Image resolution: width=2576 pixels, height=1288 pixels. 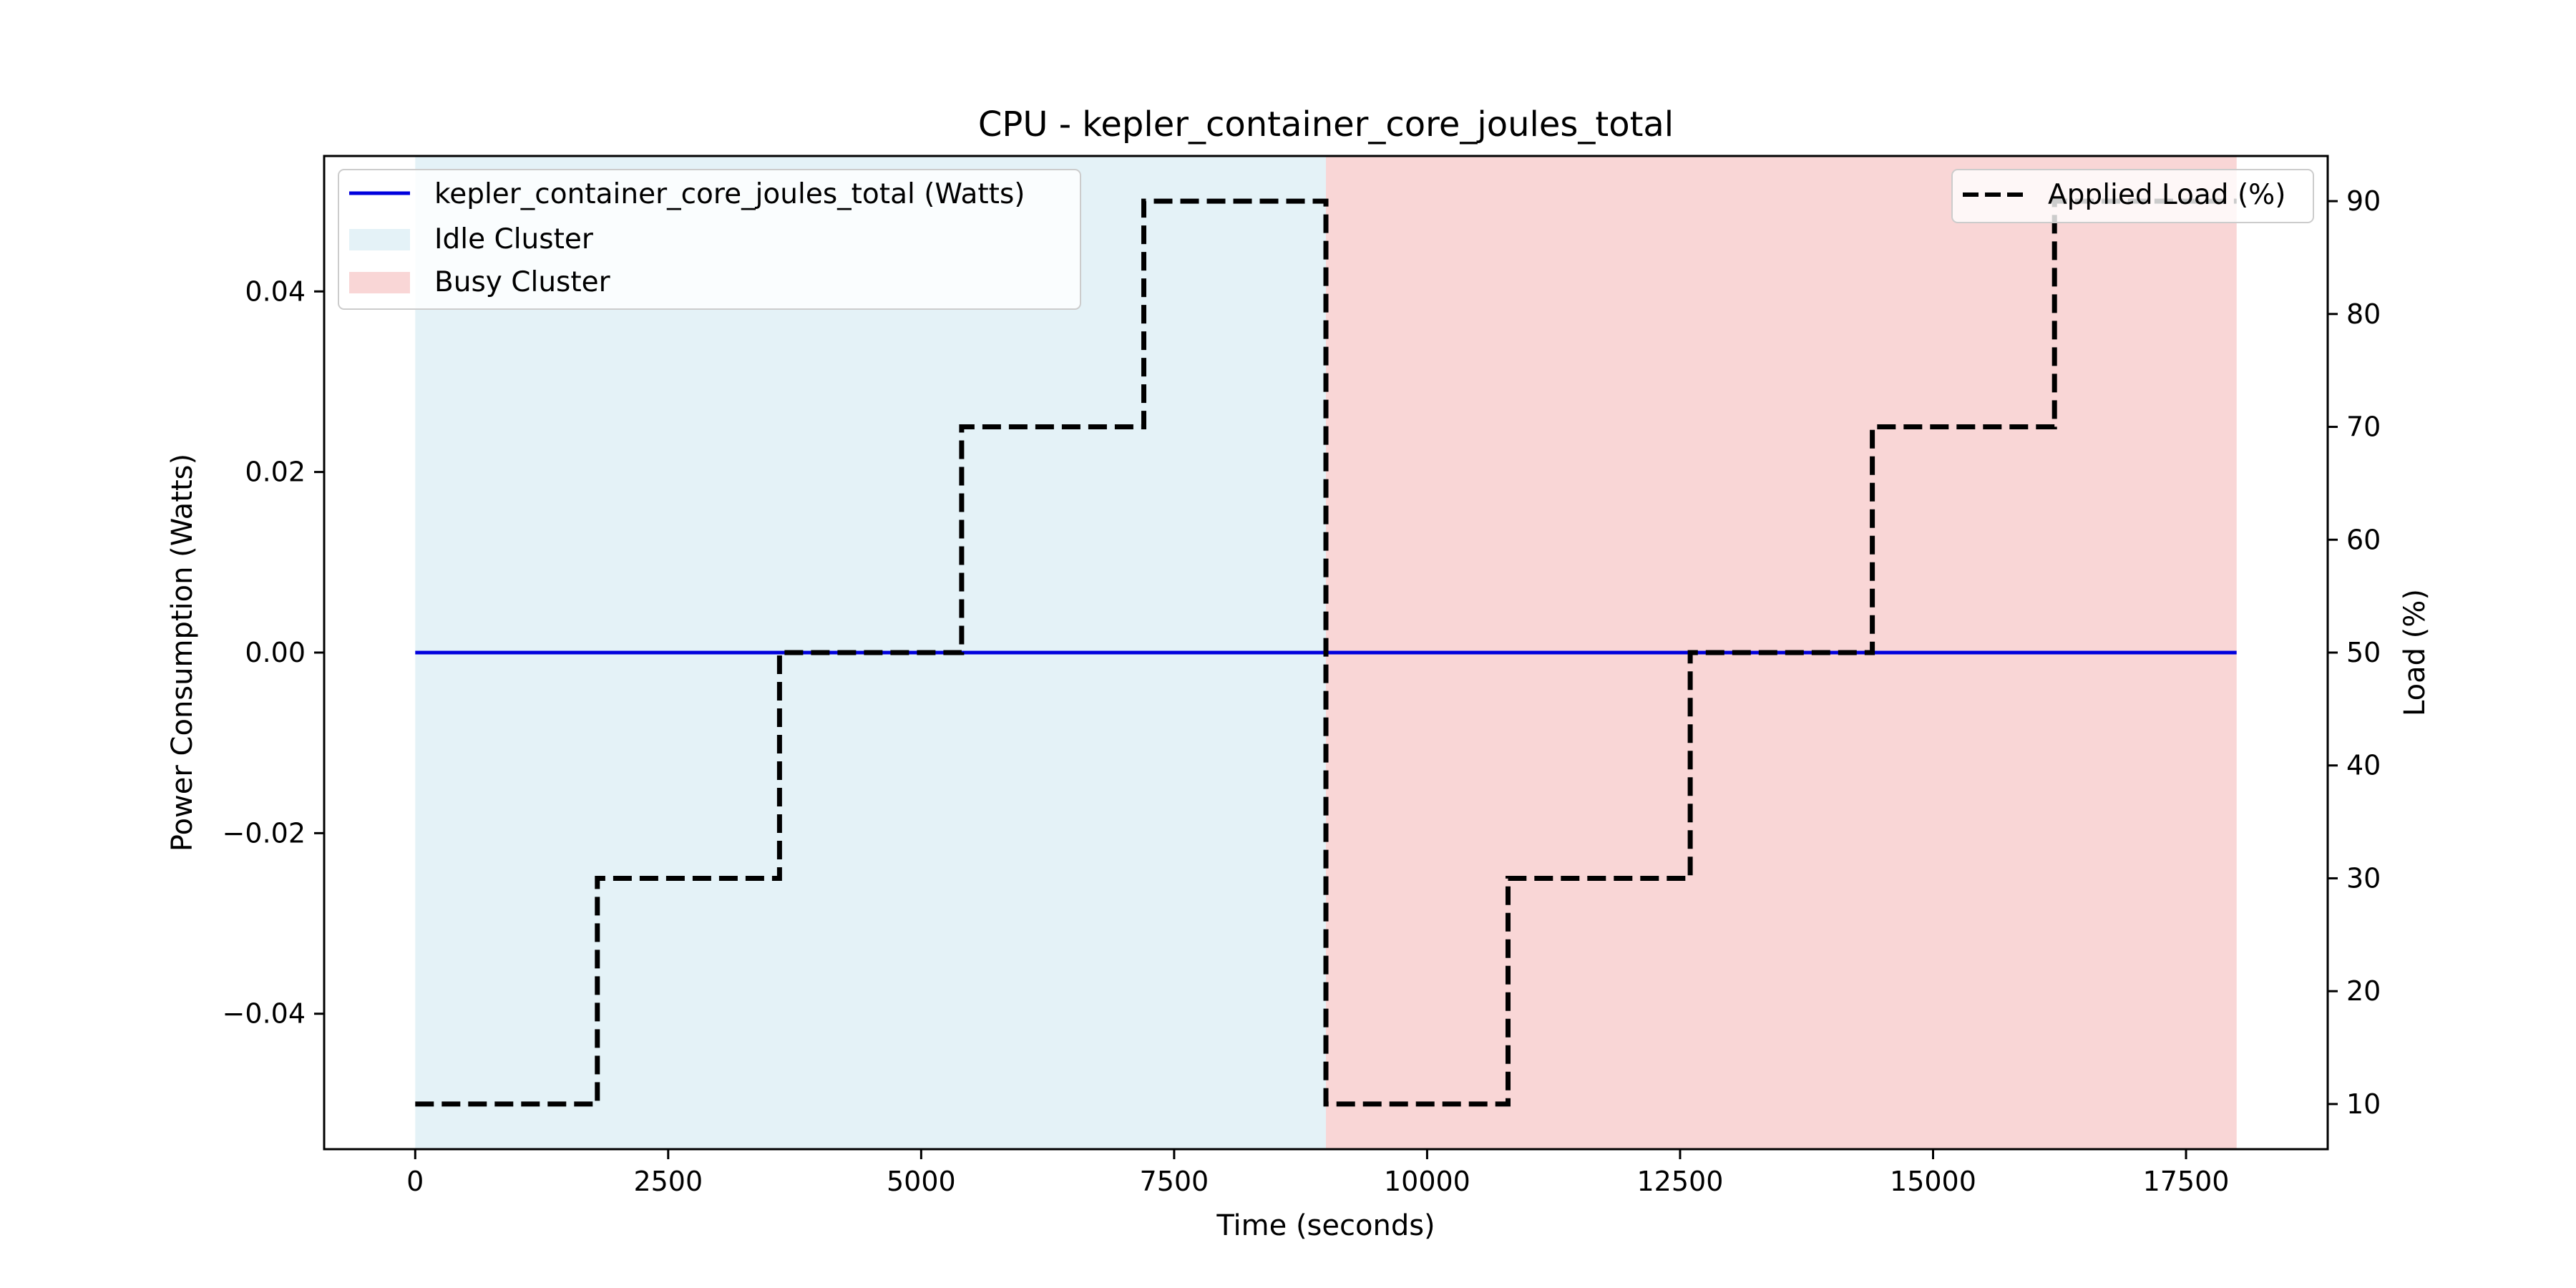 What do you see at coordinates (1317, 1173) in the screenshot?
I see `x-axis-ticks: 0 2500 5000 7500 10000 12500 15000 17500` at bounding box center [1317, 1173].